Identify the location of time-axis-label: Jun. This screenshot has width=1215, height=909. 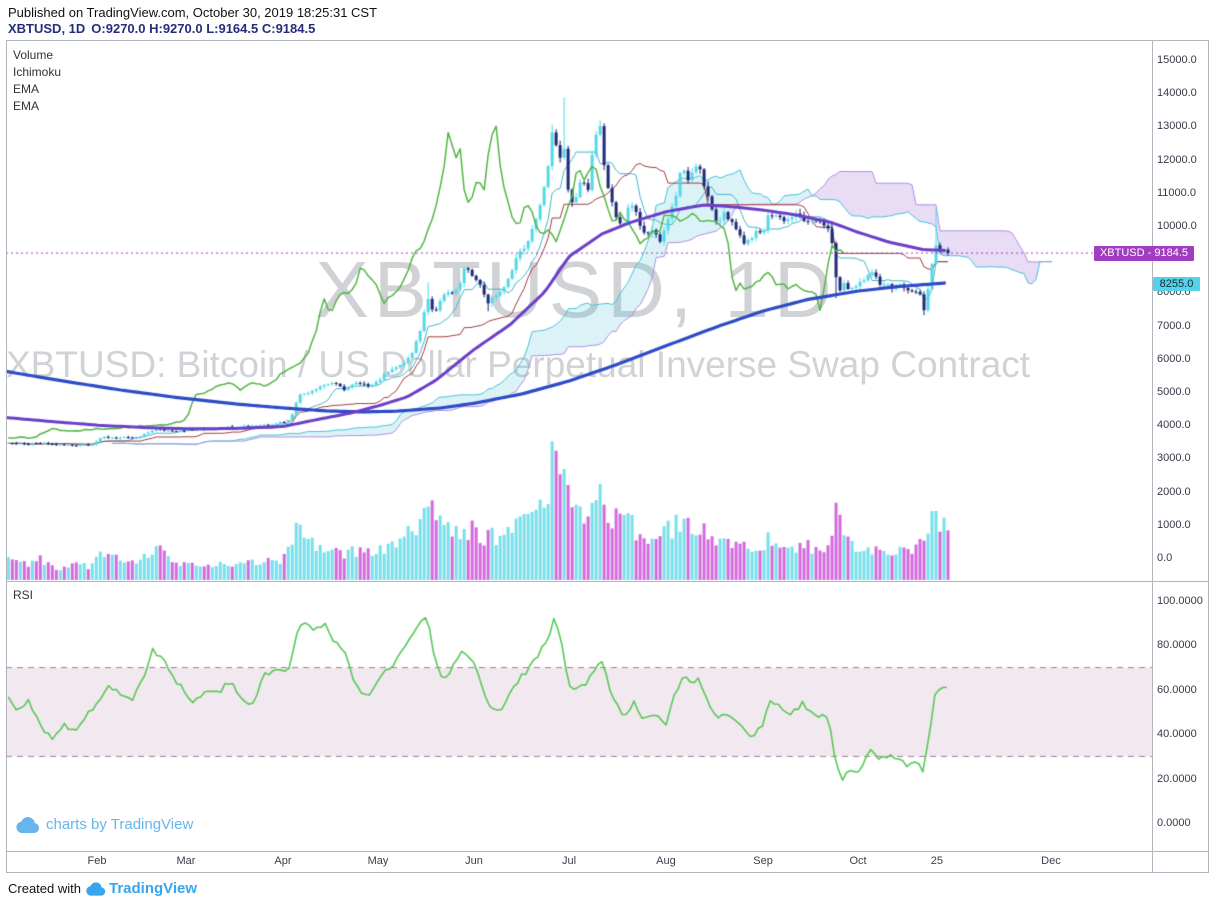
(474, 861).